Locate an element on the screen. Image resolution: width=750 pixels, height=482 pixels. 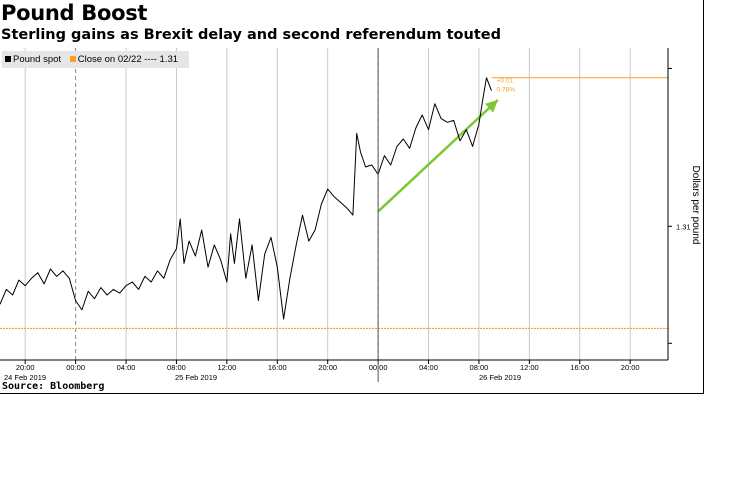
y-tick-label: 1.31 is located at coordinates (683, 226).